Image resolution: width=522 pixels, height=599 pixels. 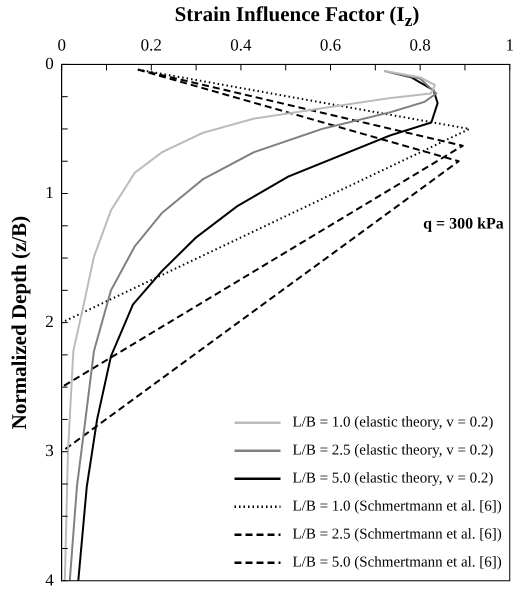 What do you see at coordinates (61, 45) in the screenshot?
I see `x-tick-label: 0` at bounding box center [61, 45].